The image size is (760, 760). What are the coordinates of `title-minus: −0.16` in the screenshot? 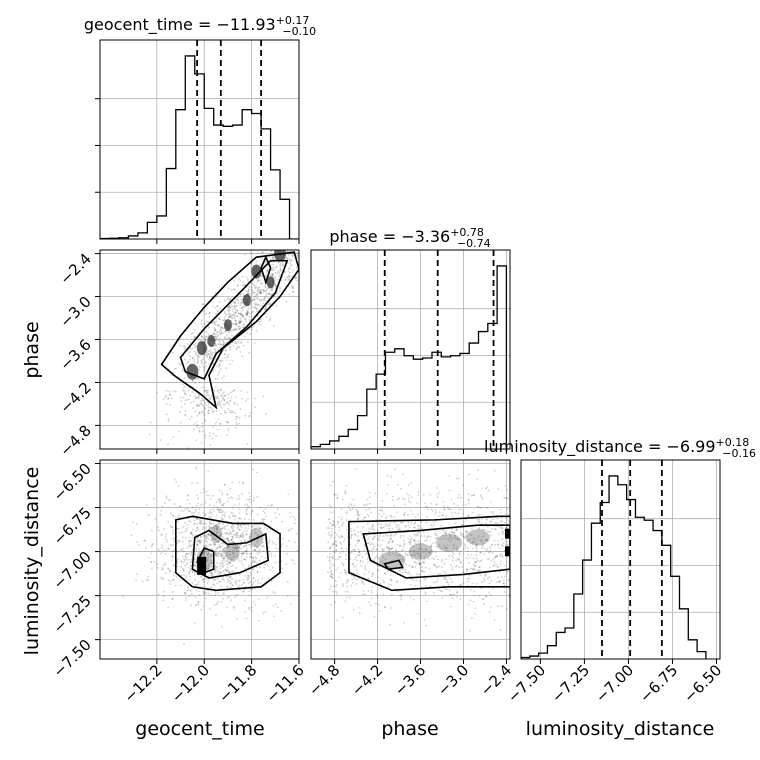 It's located at (739, 453).